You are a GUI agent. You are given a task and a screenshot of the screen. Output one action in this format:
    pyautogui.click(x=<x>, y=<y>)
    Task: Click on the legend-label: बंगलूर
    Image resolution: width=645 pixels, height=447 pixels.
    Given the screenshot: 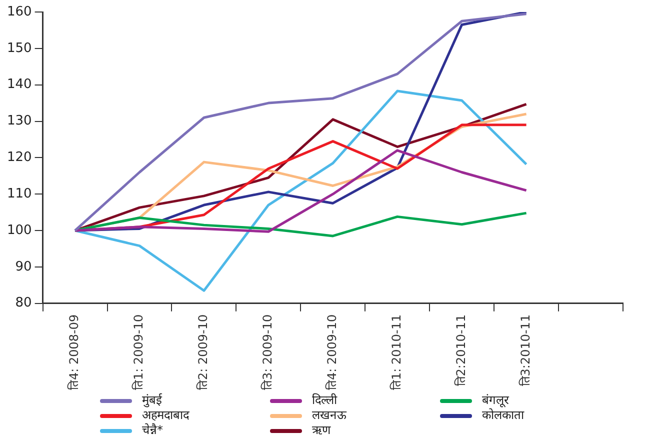 What is the action you would take?
    pyautogui.click(x=495, y=400)
    